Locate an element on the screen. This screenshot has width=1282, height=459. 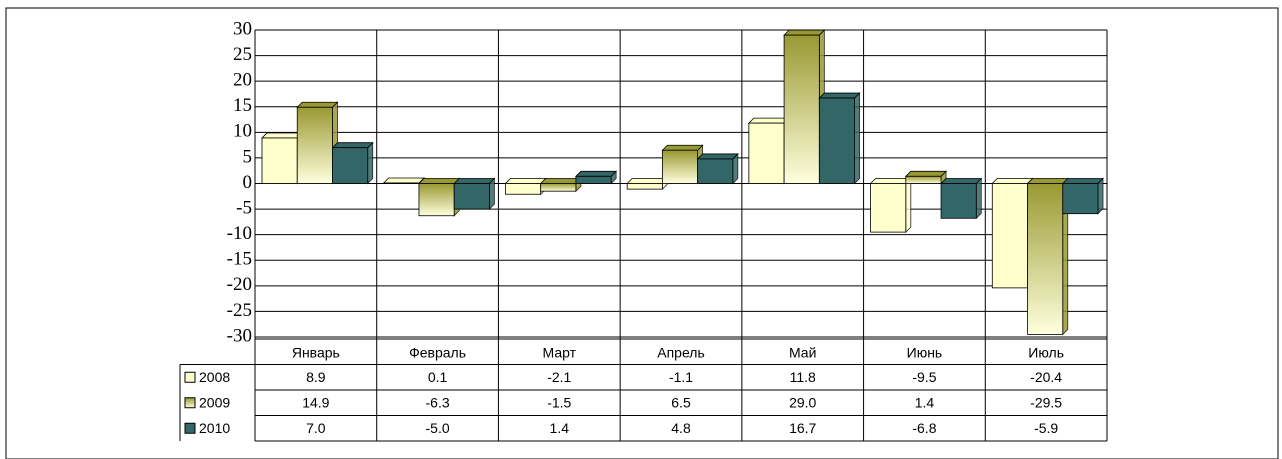
table-cell: -6.8 is located at coordinates (924, 428).